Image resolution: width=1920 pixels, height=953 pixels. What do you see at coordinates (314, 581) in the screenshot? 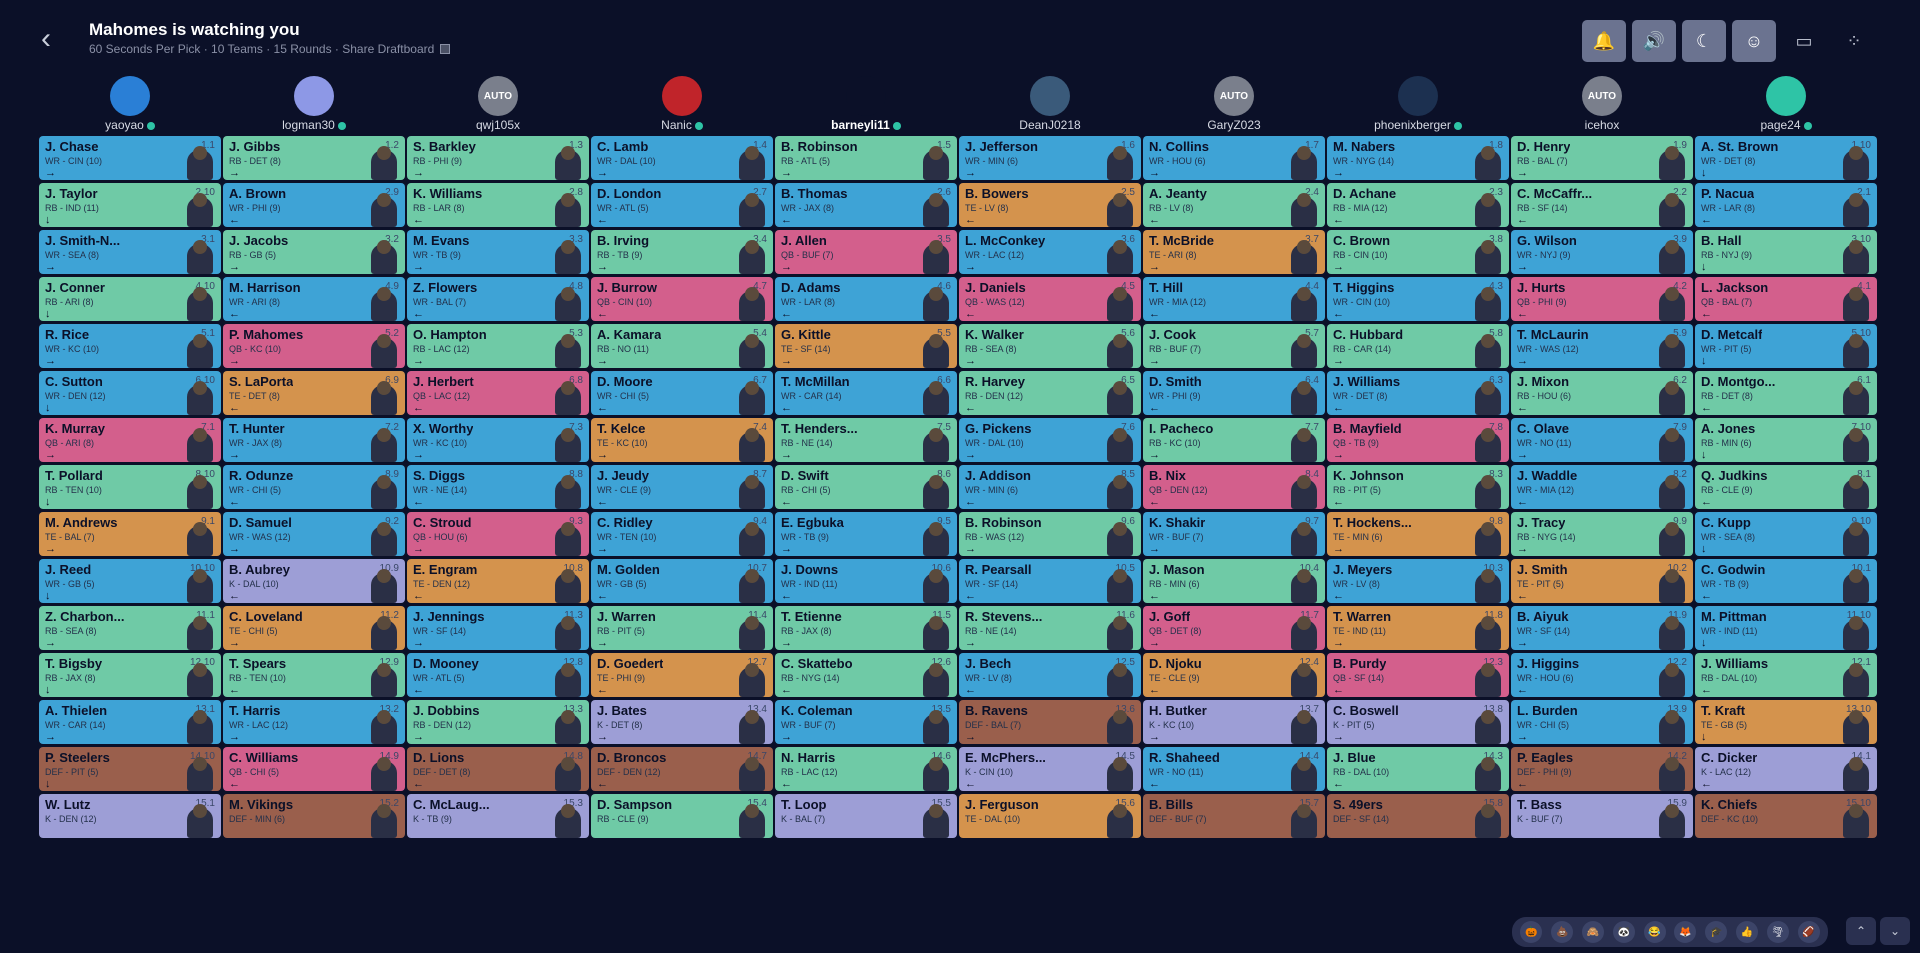
I see `pick-cell: B. Aubrey K - DAL (10) 10.9 ←` at bounding box center [314, 581].